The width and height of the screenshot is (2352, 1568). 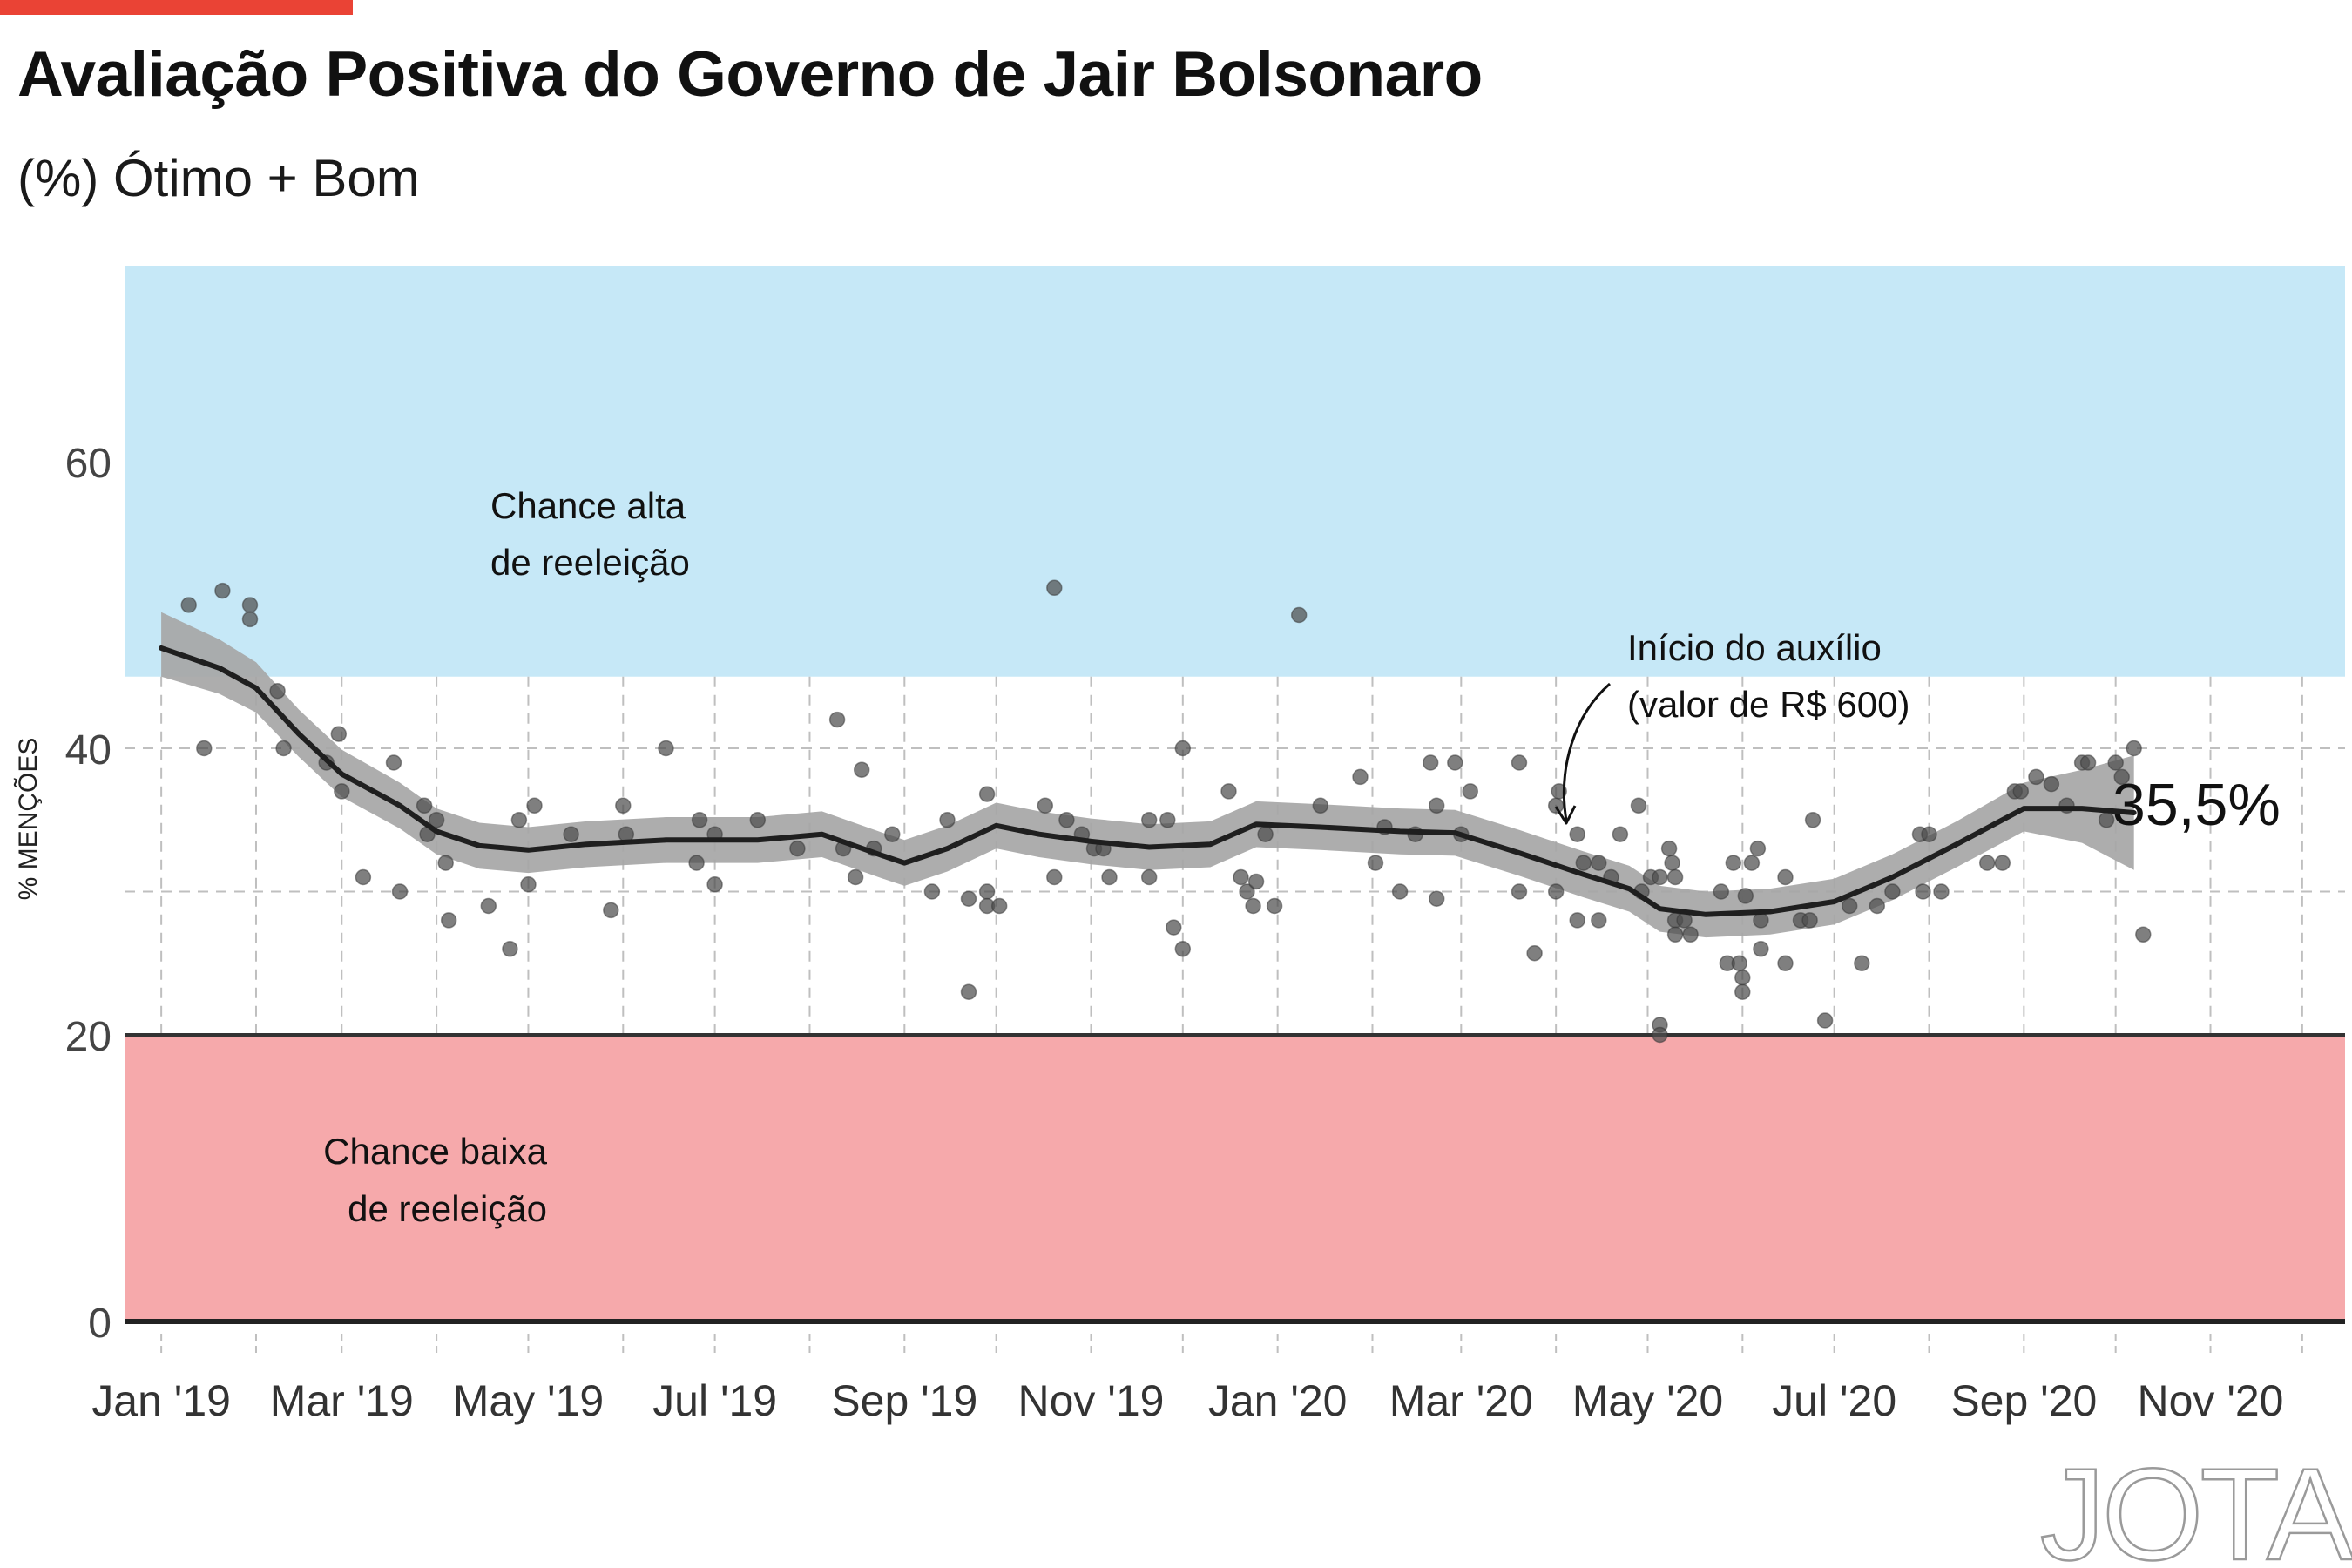 I want to click on y-tick-label: 0, so click(x=100, y=1324).